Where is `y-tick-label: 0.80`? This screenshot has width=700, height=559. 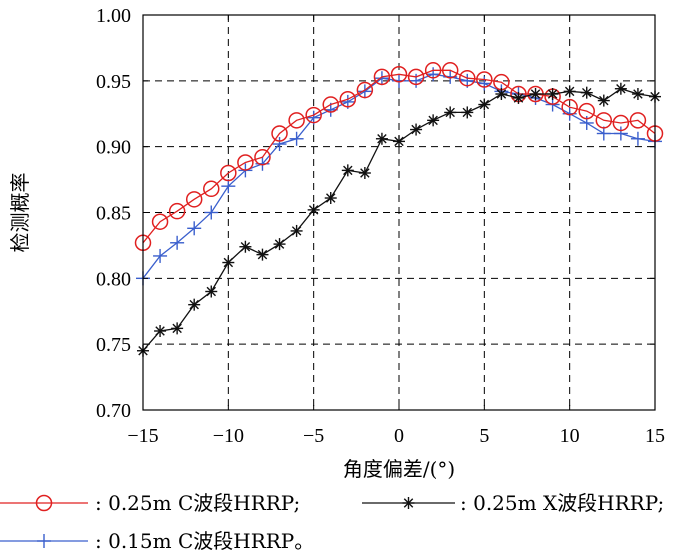 y-tick-label: 0.80 is located at coordinates (113, 279).